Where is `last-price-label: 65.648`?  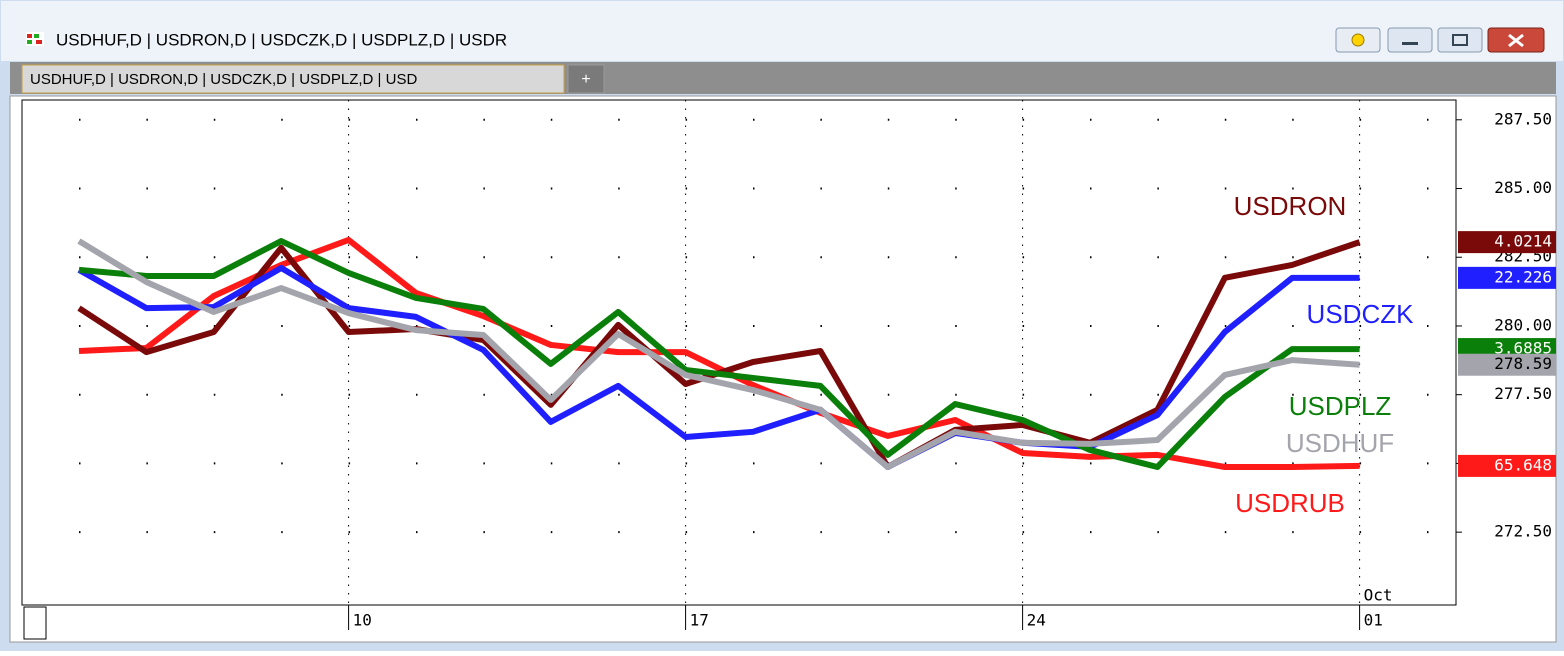 last-price-label: 65.648 is located at coordinates (1523, 464).